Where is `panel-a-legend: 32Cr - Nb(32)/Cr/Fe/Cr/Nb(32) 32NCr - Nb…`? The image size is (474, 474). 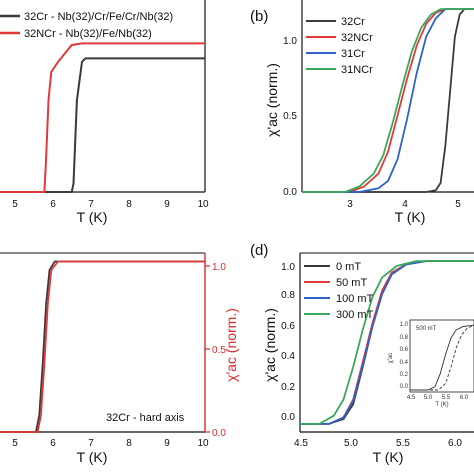
panel-a-legend: 32Cr - Nb(32)/Cr/Fe/Cr/Nb(32) 32NCr - Nb… is located at coordinates (86, 25).